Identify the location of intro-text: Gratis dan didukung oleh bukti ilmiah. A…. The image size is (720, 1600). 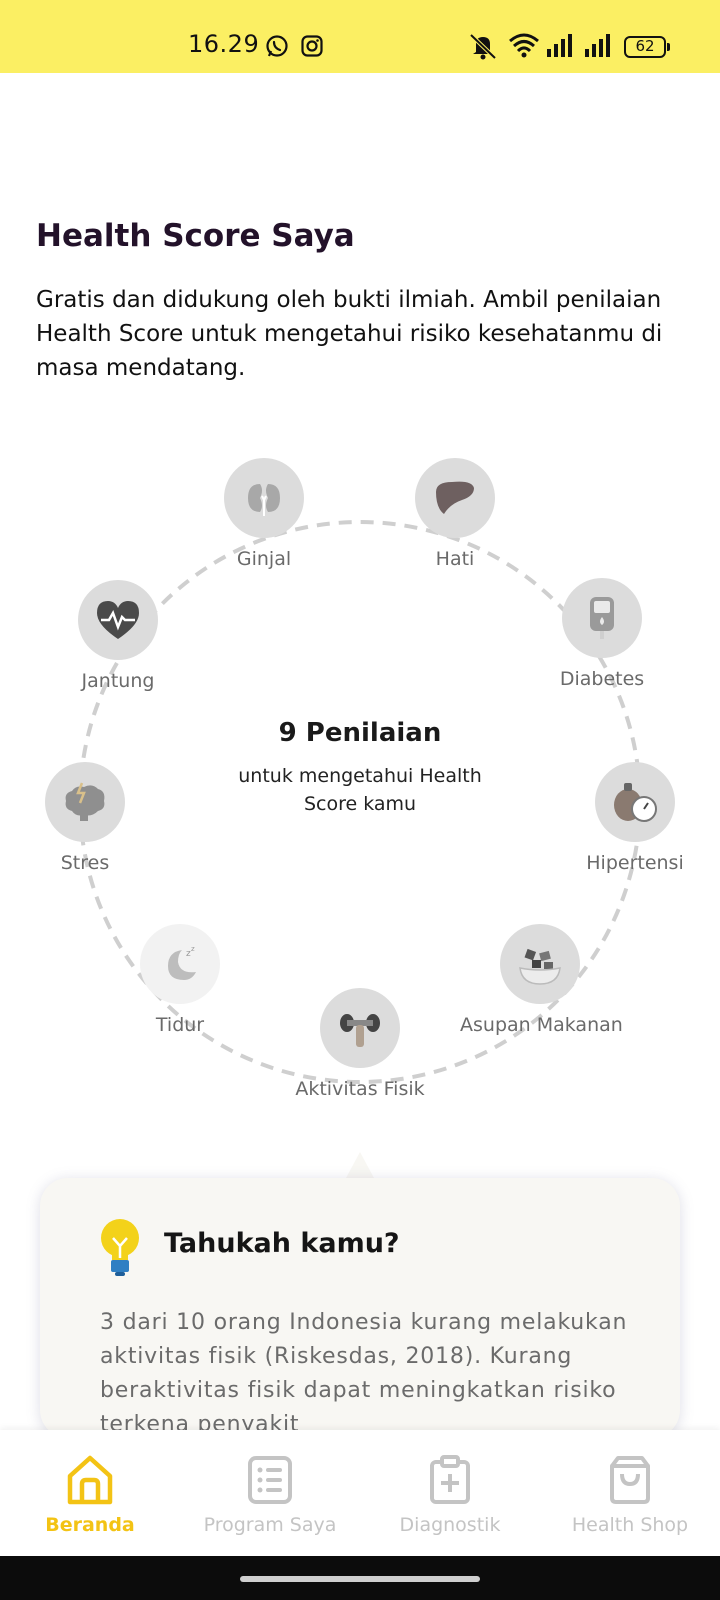
(349, 334).